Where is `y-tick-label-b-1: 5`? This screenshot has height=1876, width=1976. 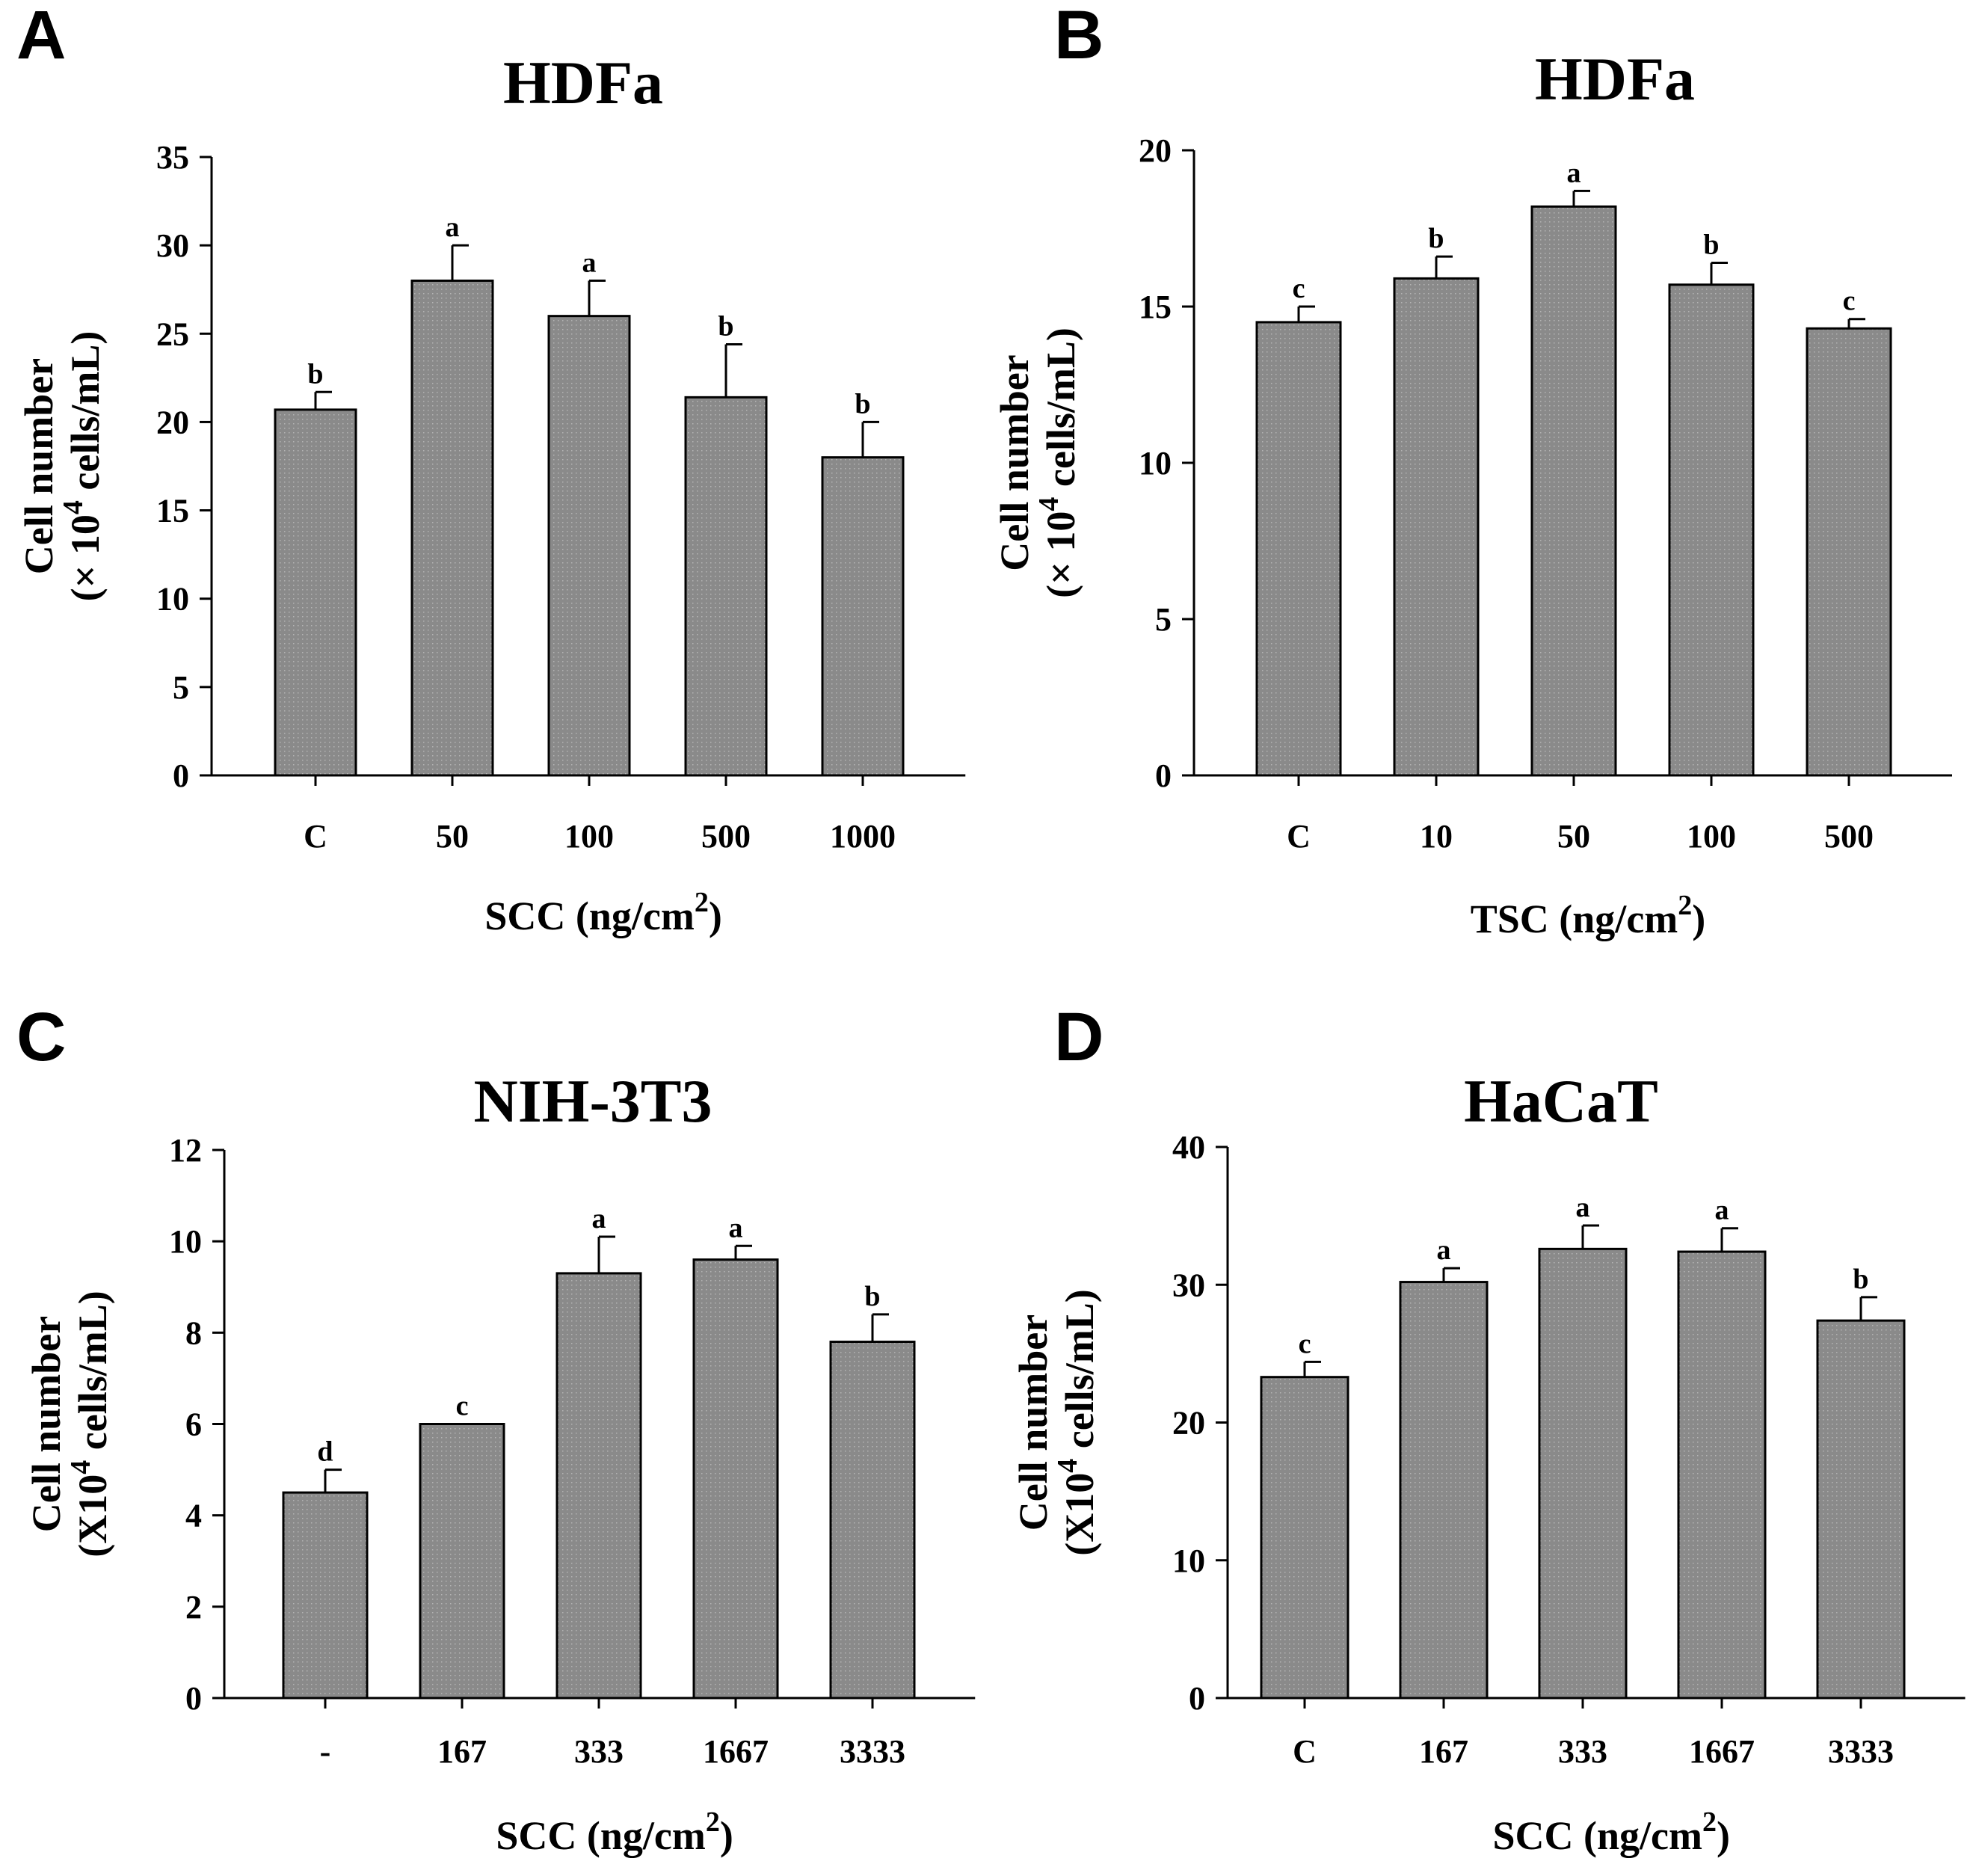
y-tick-label-b-1: 5 is located at coordinates (1164, 619).